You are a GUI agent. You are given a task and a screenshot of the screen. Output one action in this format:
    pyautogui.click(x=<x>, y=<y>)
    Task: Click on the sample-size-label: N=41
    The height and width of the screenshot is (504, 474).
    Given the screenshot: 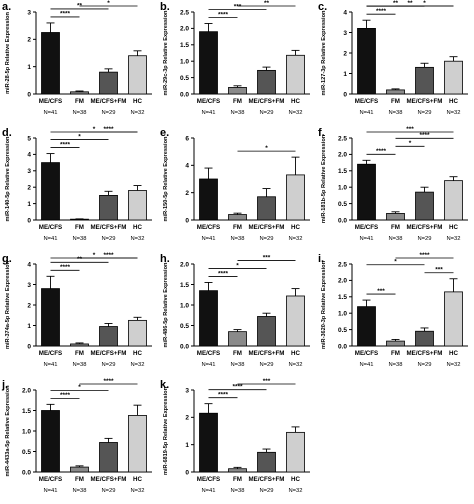 What is the action you would take?
    pyautogui.click(x=208, y=239)
    